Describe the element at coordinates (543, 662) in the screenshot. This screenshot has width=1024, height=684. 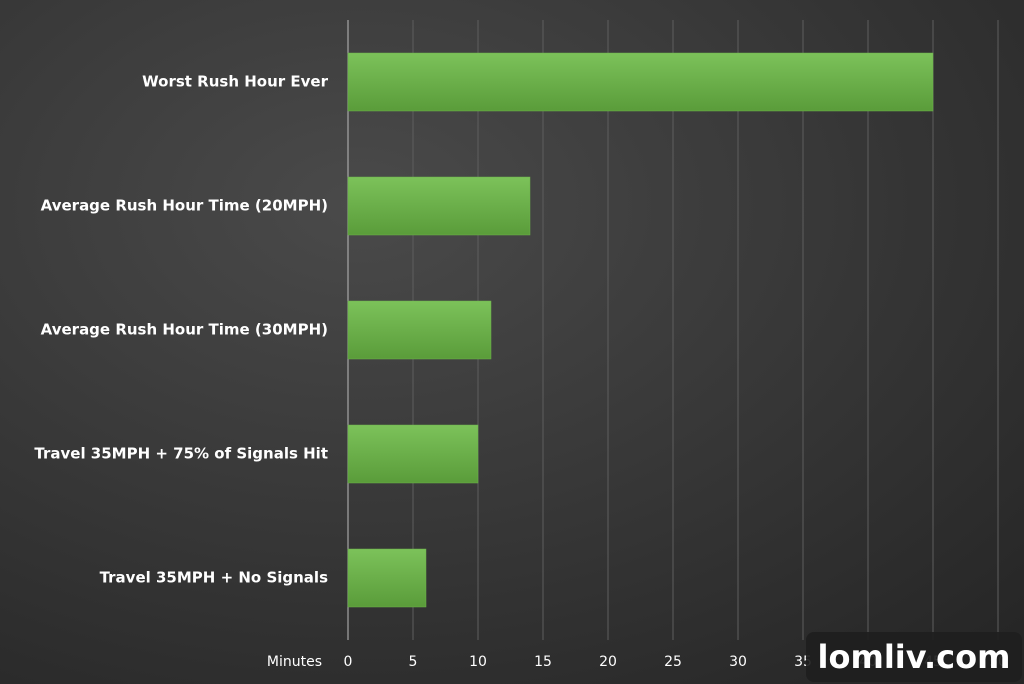
I see `x-tick-label: 15` at that location.